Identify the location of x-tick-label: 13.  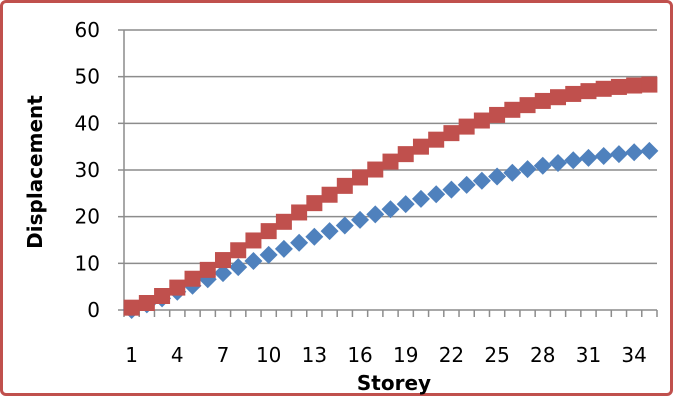
(314, 355).